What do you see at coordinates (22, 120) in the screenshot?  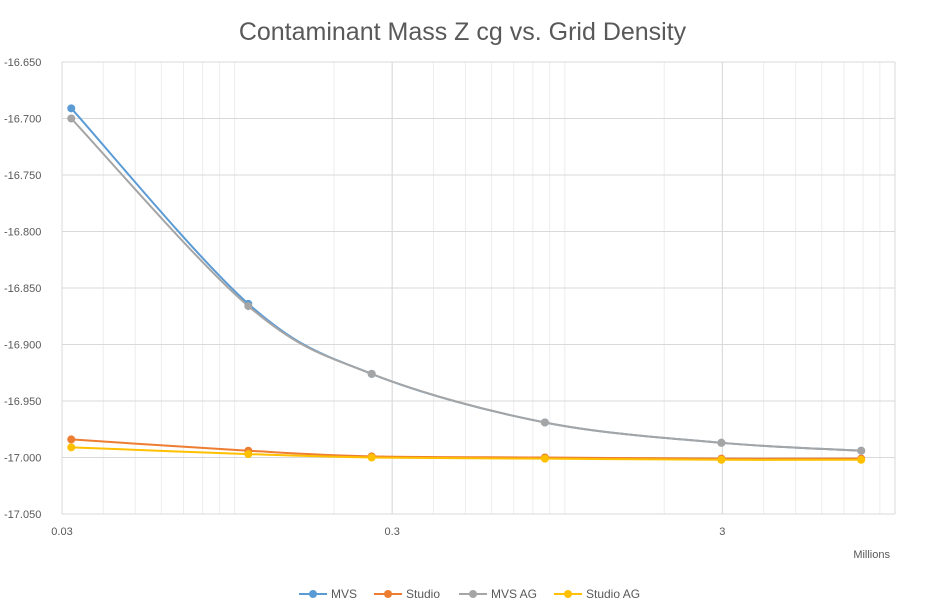 I see `y-tick-label: -16.700` at bounding box center [22, 120].